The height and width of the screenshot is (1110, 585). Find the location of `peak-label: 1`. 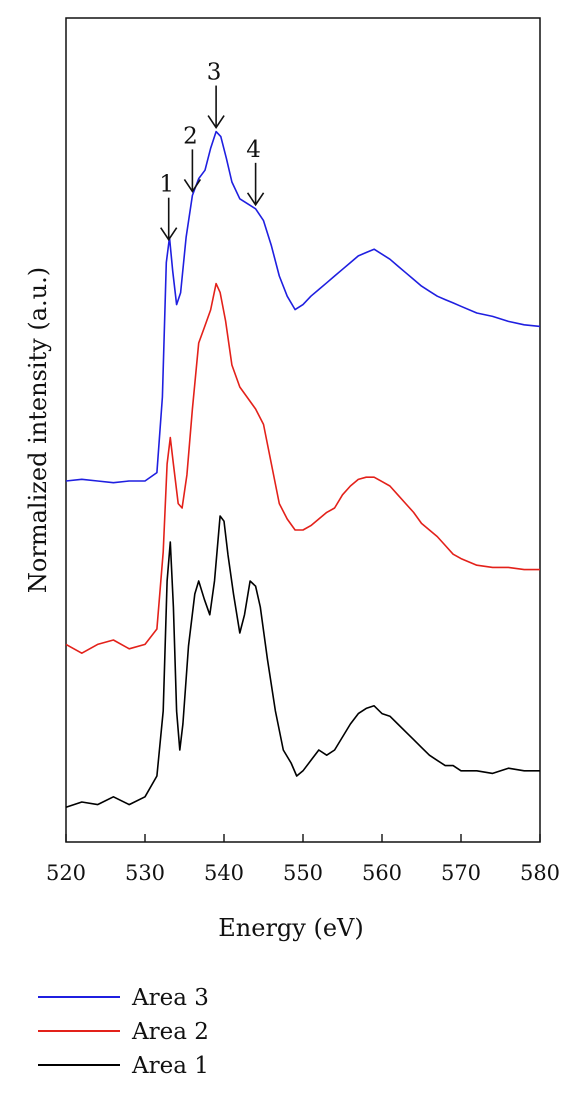

peak-label: 1 is located at coordinates (166, 185).